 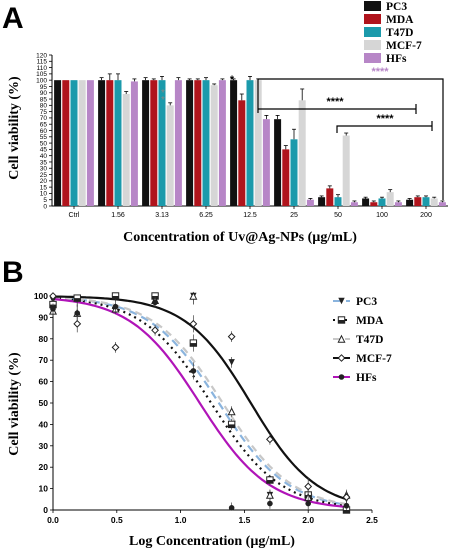 What do you see at coordinates (426, 215) in the screenshot?
I see `x-tick-label: 200` at bounding box center [426, 215].